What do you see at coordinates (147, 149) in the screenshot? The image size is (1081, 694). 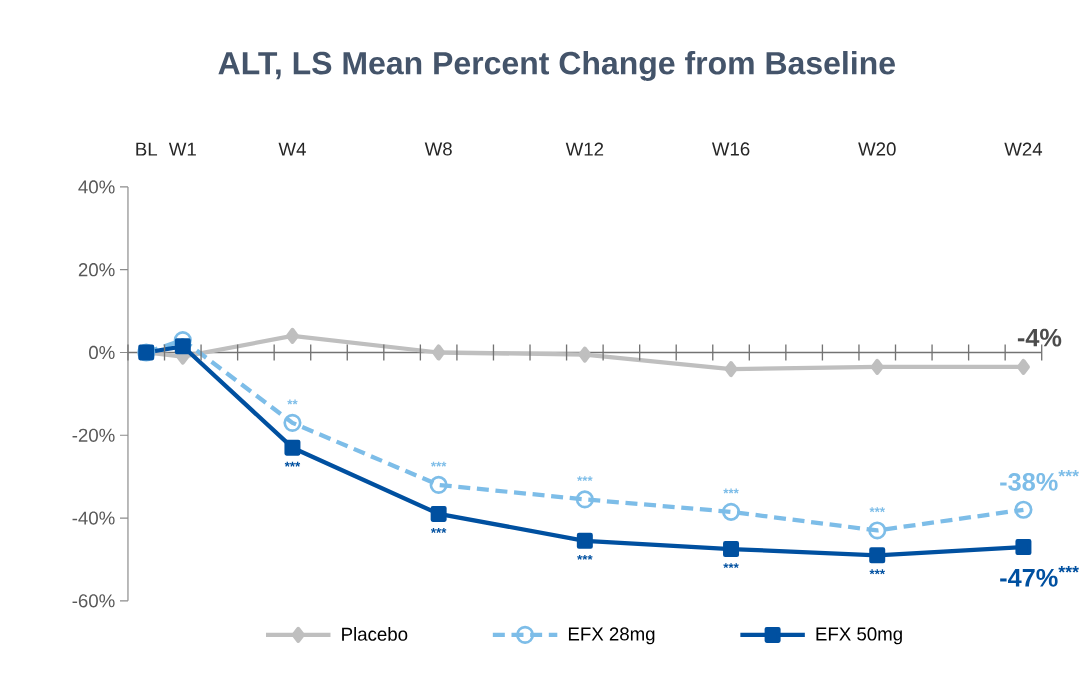 I see `x-tick-label: BL` at bounding box center [147, 149].